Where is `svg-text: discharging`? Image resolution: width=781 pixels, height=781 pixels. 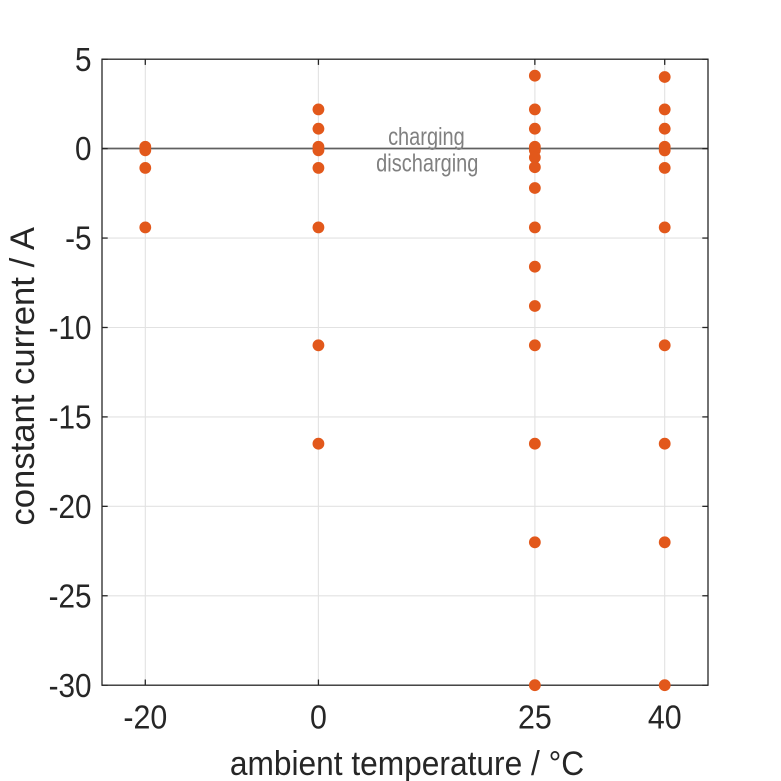
svg-text: discharging is located at coordinates (427, 163).